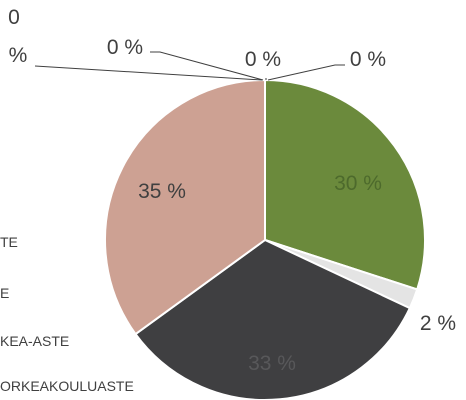  Describe the element at coordinates (162, 191) in the screenshot. I see `slice-label-4: 35 %` at that location.